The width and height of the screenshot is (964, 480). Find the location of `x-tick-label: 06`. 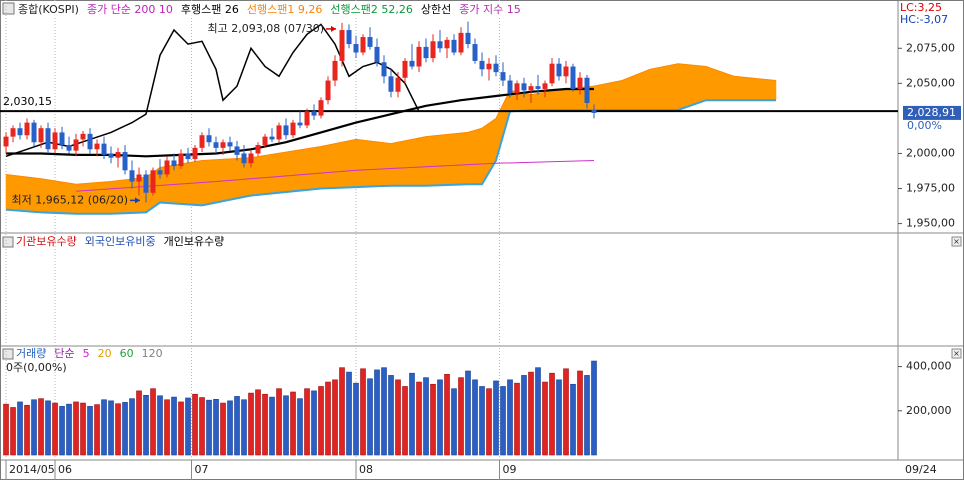

x-tick-label: 06 is located at coordinates (65, 469).